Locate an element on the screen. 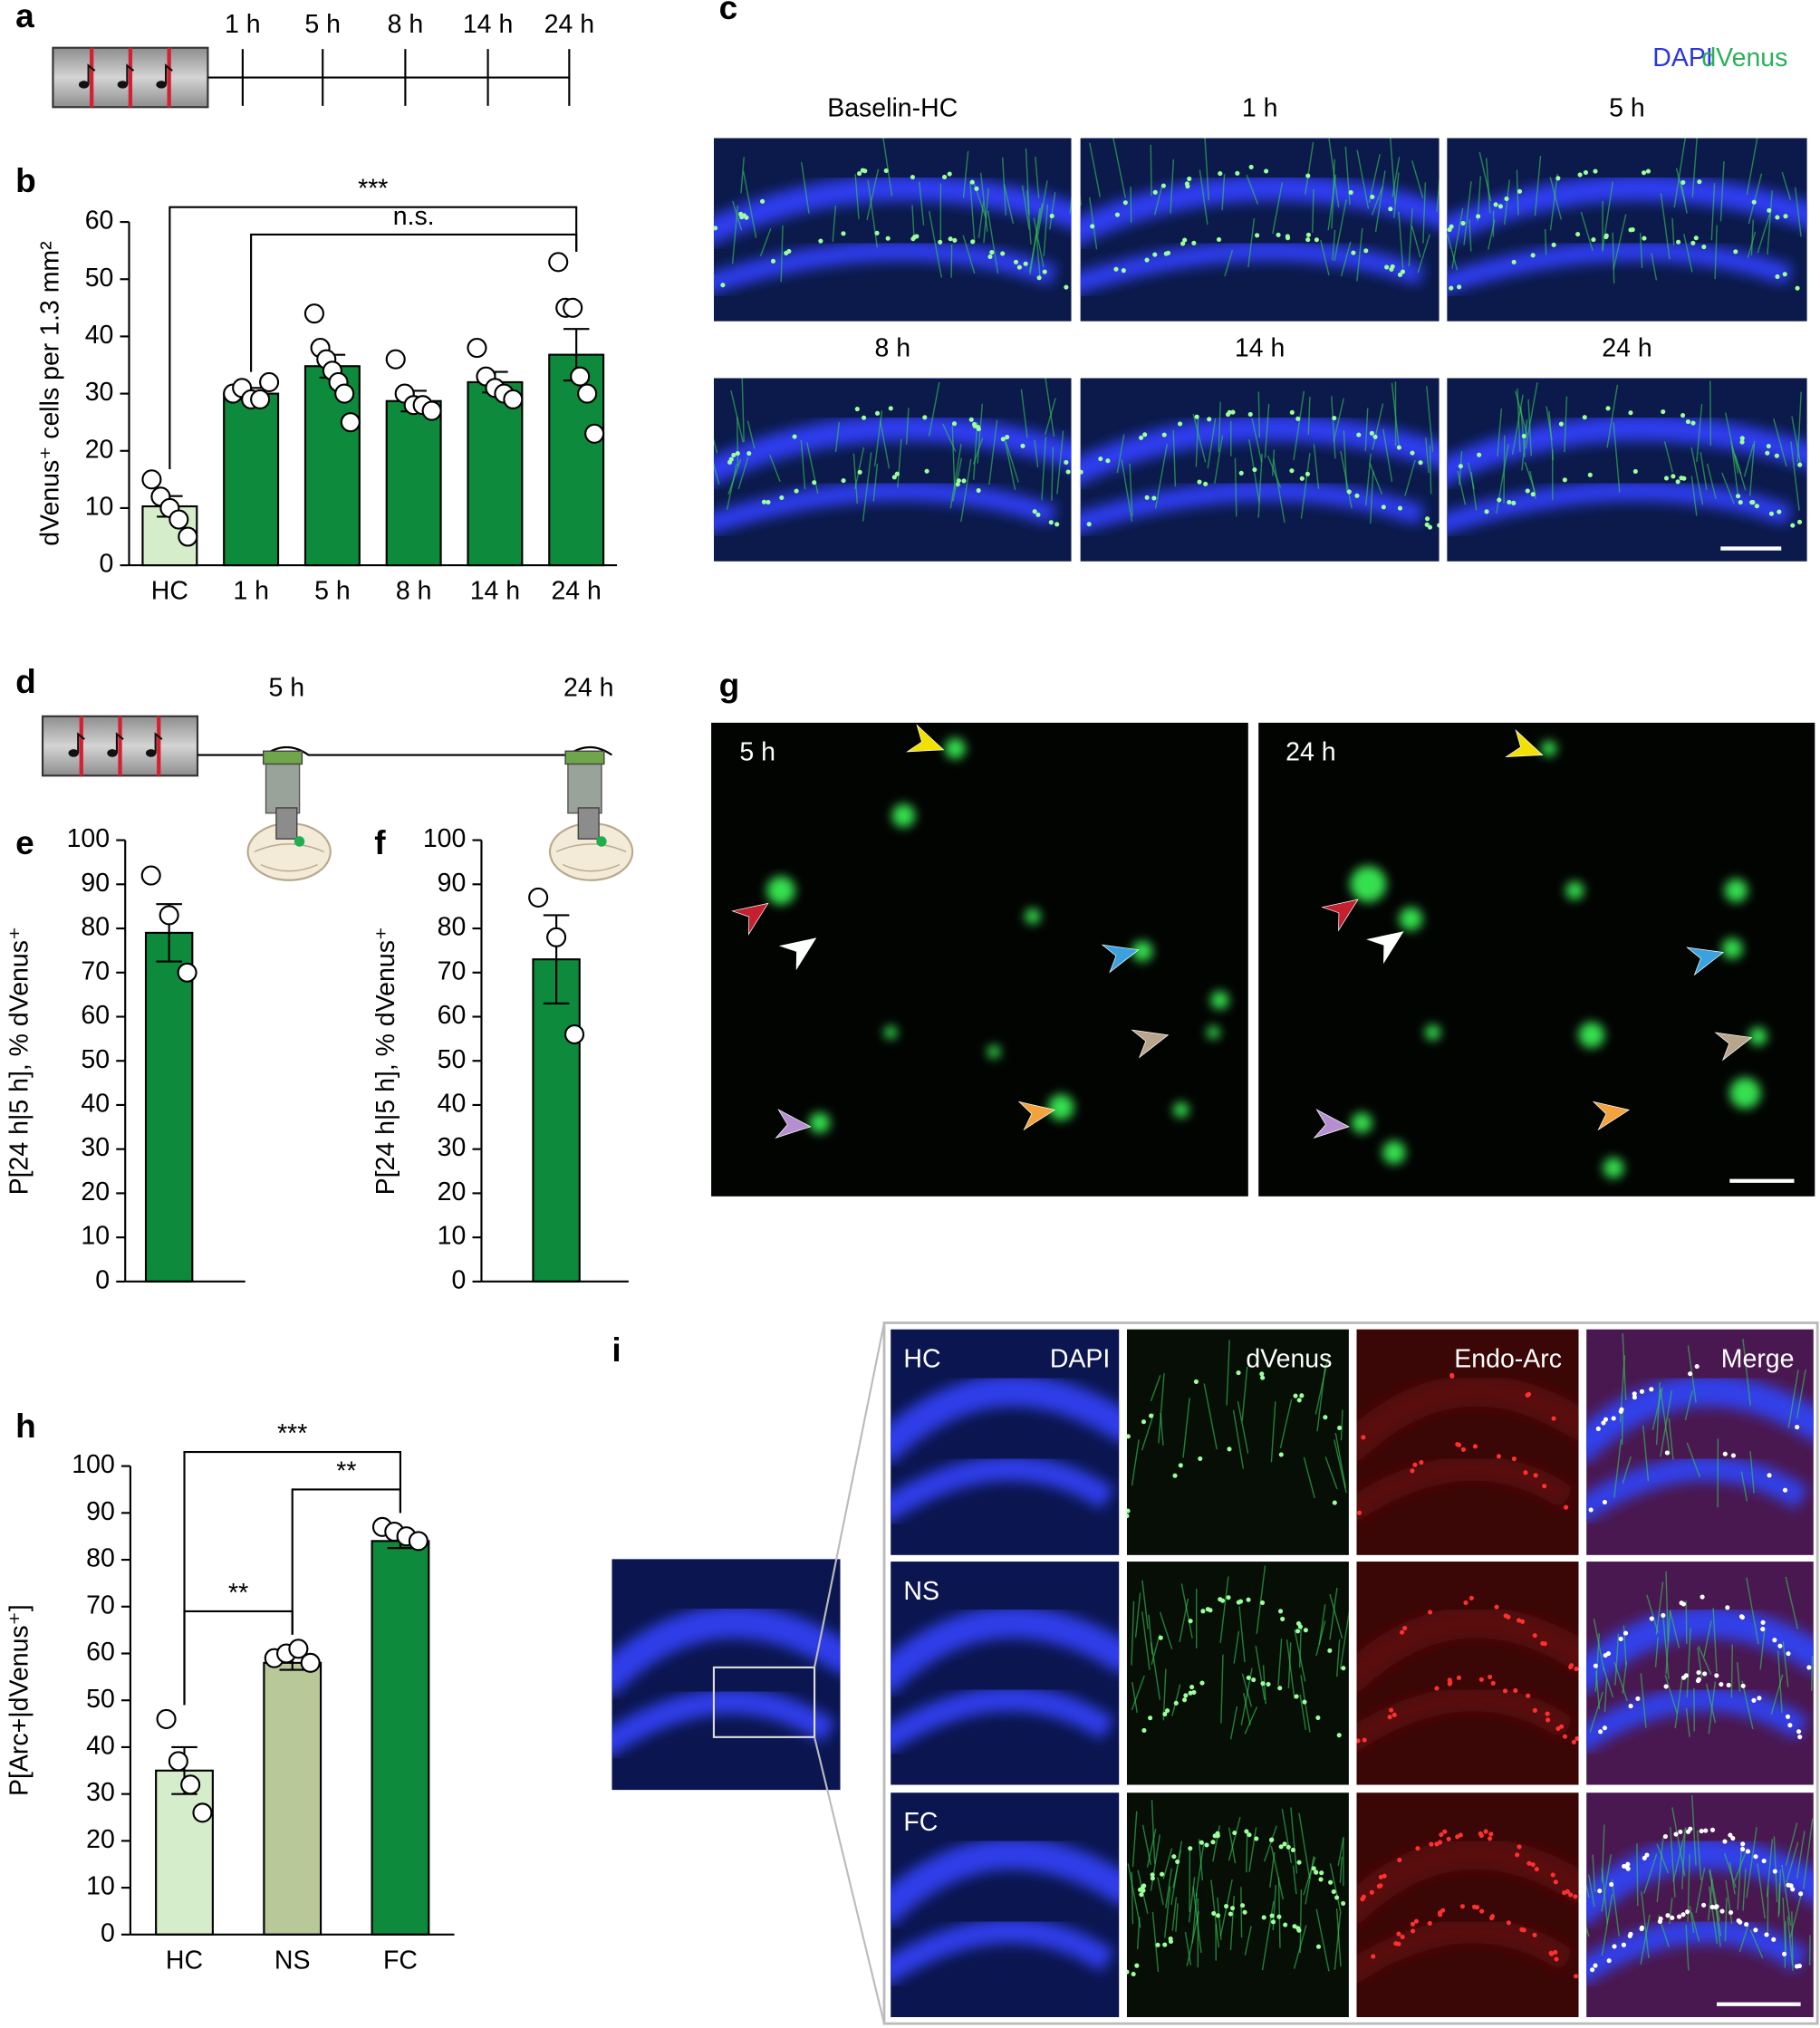 Image resolution: width=1820 pixels, height=2028 pixels. brain-icon is located at coordinates (289, 857).